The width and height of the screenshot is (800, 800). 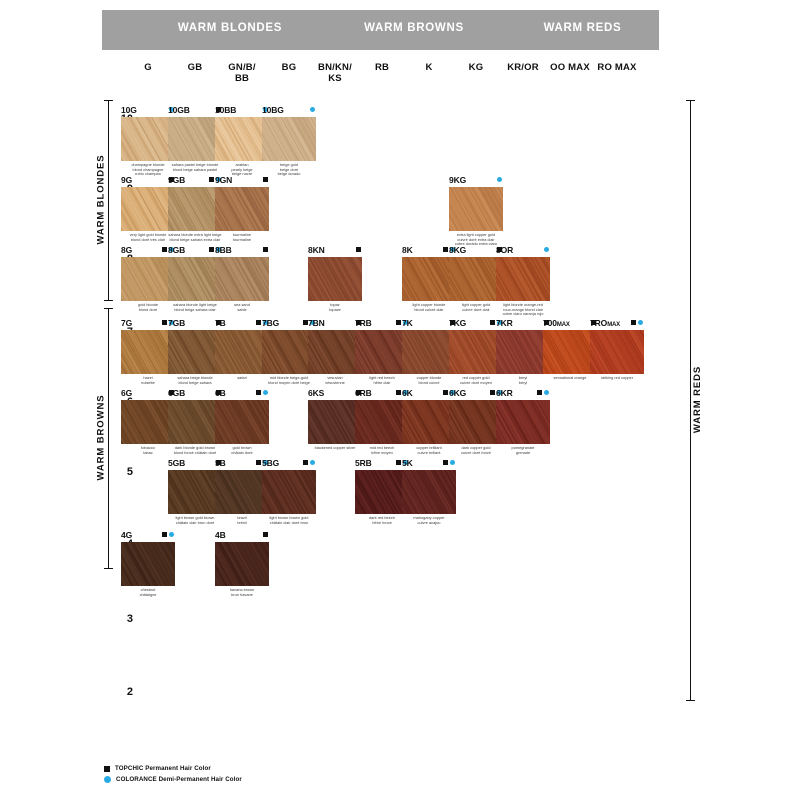 I want to click on swatch-caption: copper blonde blond cuivré, so click(x=429, y=380).